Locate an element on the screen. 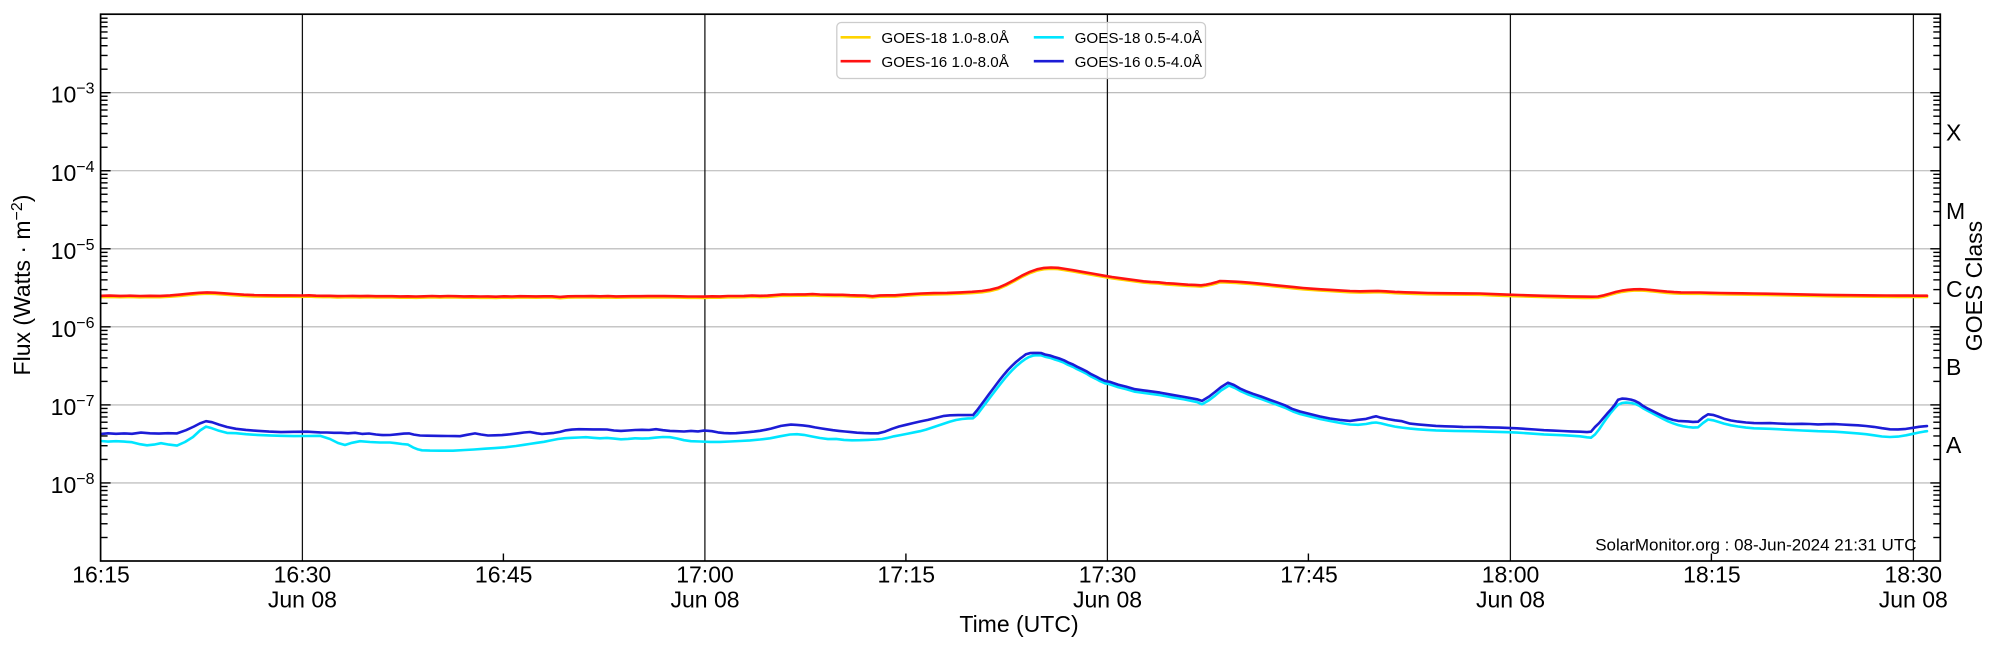 The height and width of the screenshot is (650, 2000). svg-text: 16:30 is located at coordinates (303, 575).